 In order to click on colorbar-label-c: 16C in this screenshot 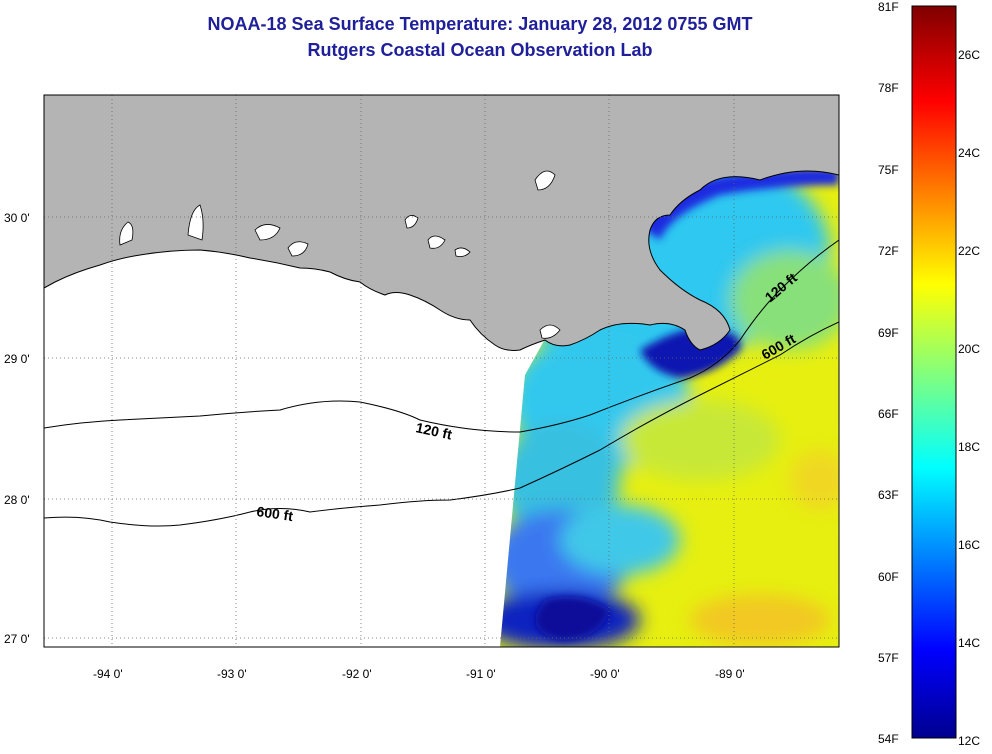, I will do `click(969, 545)`.